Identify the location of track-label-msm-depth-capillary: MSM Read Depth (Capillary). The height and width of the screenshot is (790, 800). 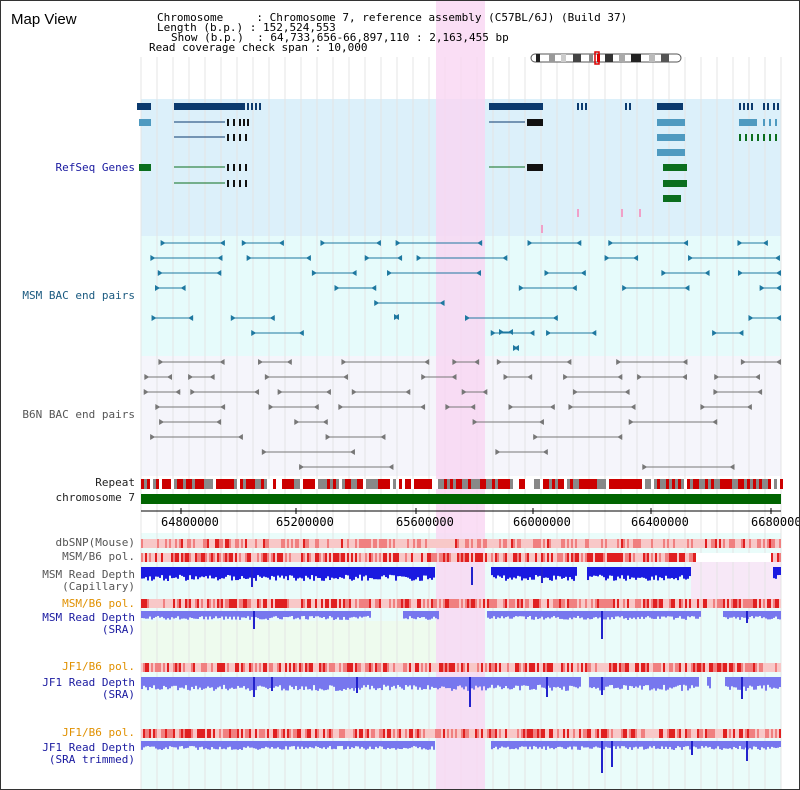
(88, 580).